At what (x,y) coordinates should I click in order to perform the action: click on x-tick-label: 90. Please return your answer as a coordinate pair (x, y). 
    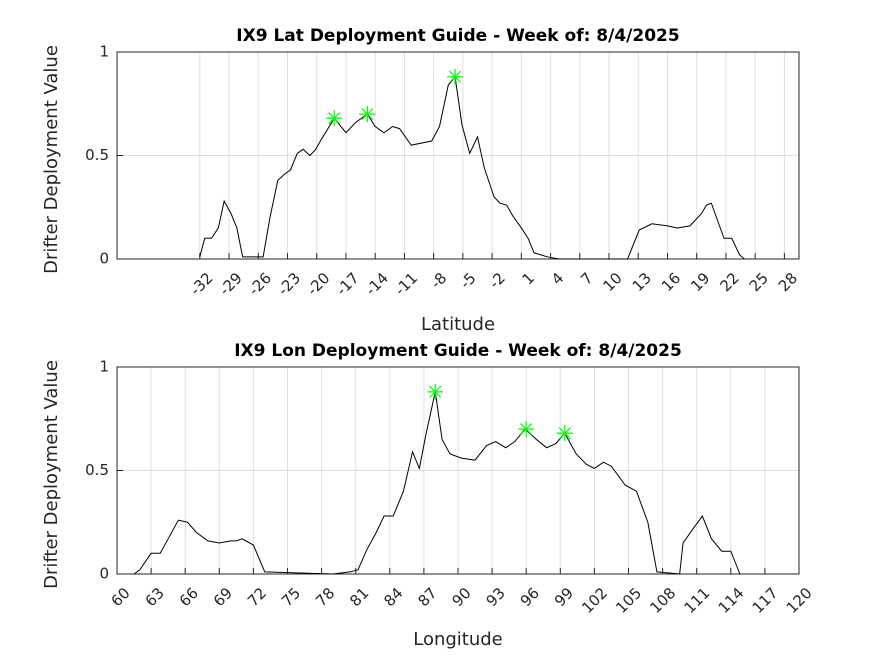
    Looking at the image, I should click on (462, 597).